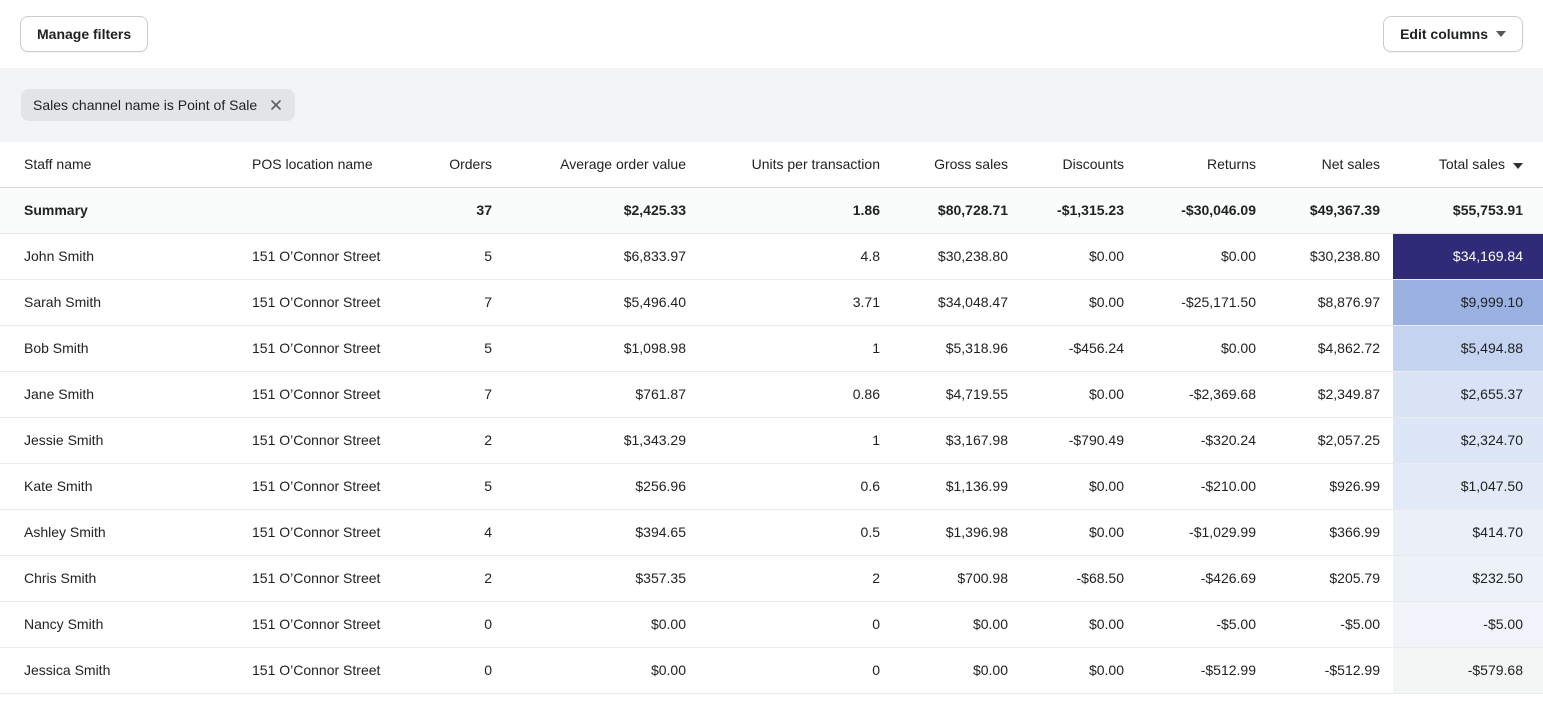 The height and width of the screenshot is (702, 1543). Describe the element at coordinates (1066, 165) in the screenshot. I see `column-header-discounts: Discounts` at that location.